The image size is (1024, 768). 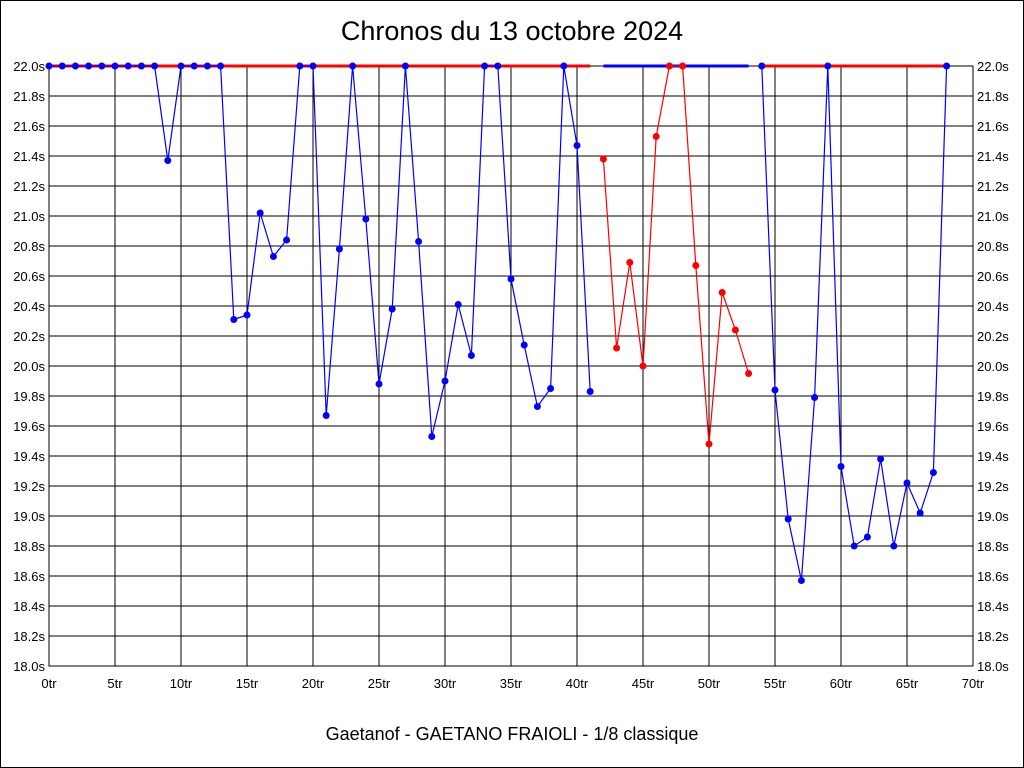 I want to click on y-tick-label-right: 20.8s, so click(x=993, y=246).